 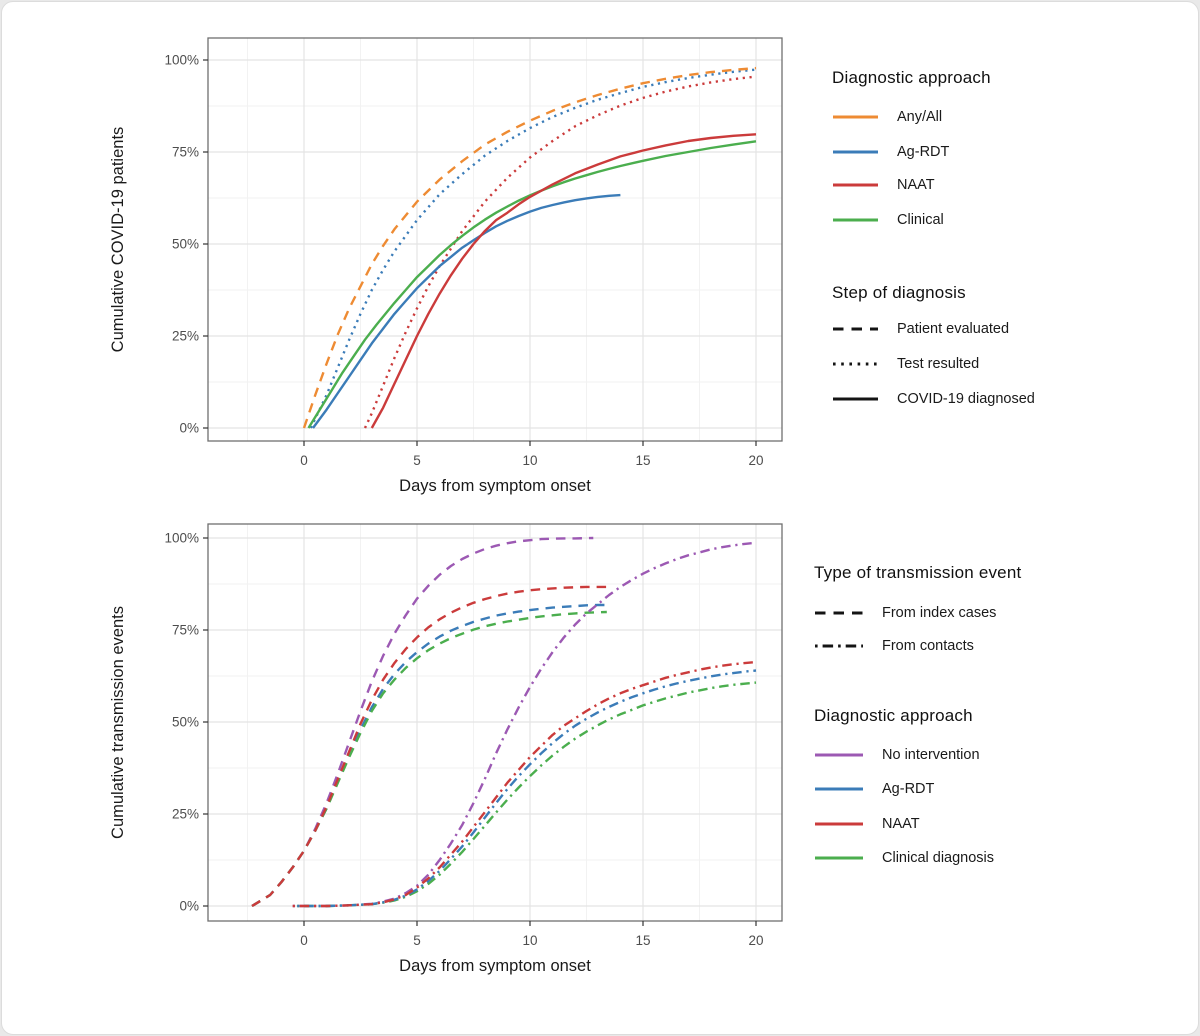 I want to click on legend-item-label: Clinical diagnosis, so click(x=938, y=858).